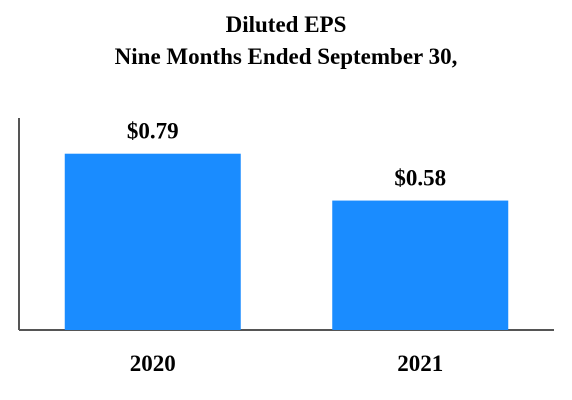 The image size is (572, 400). I want to click on data-label-2021: $0.58, so click(420, 178).